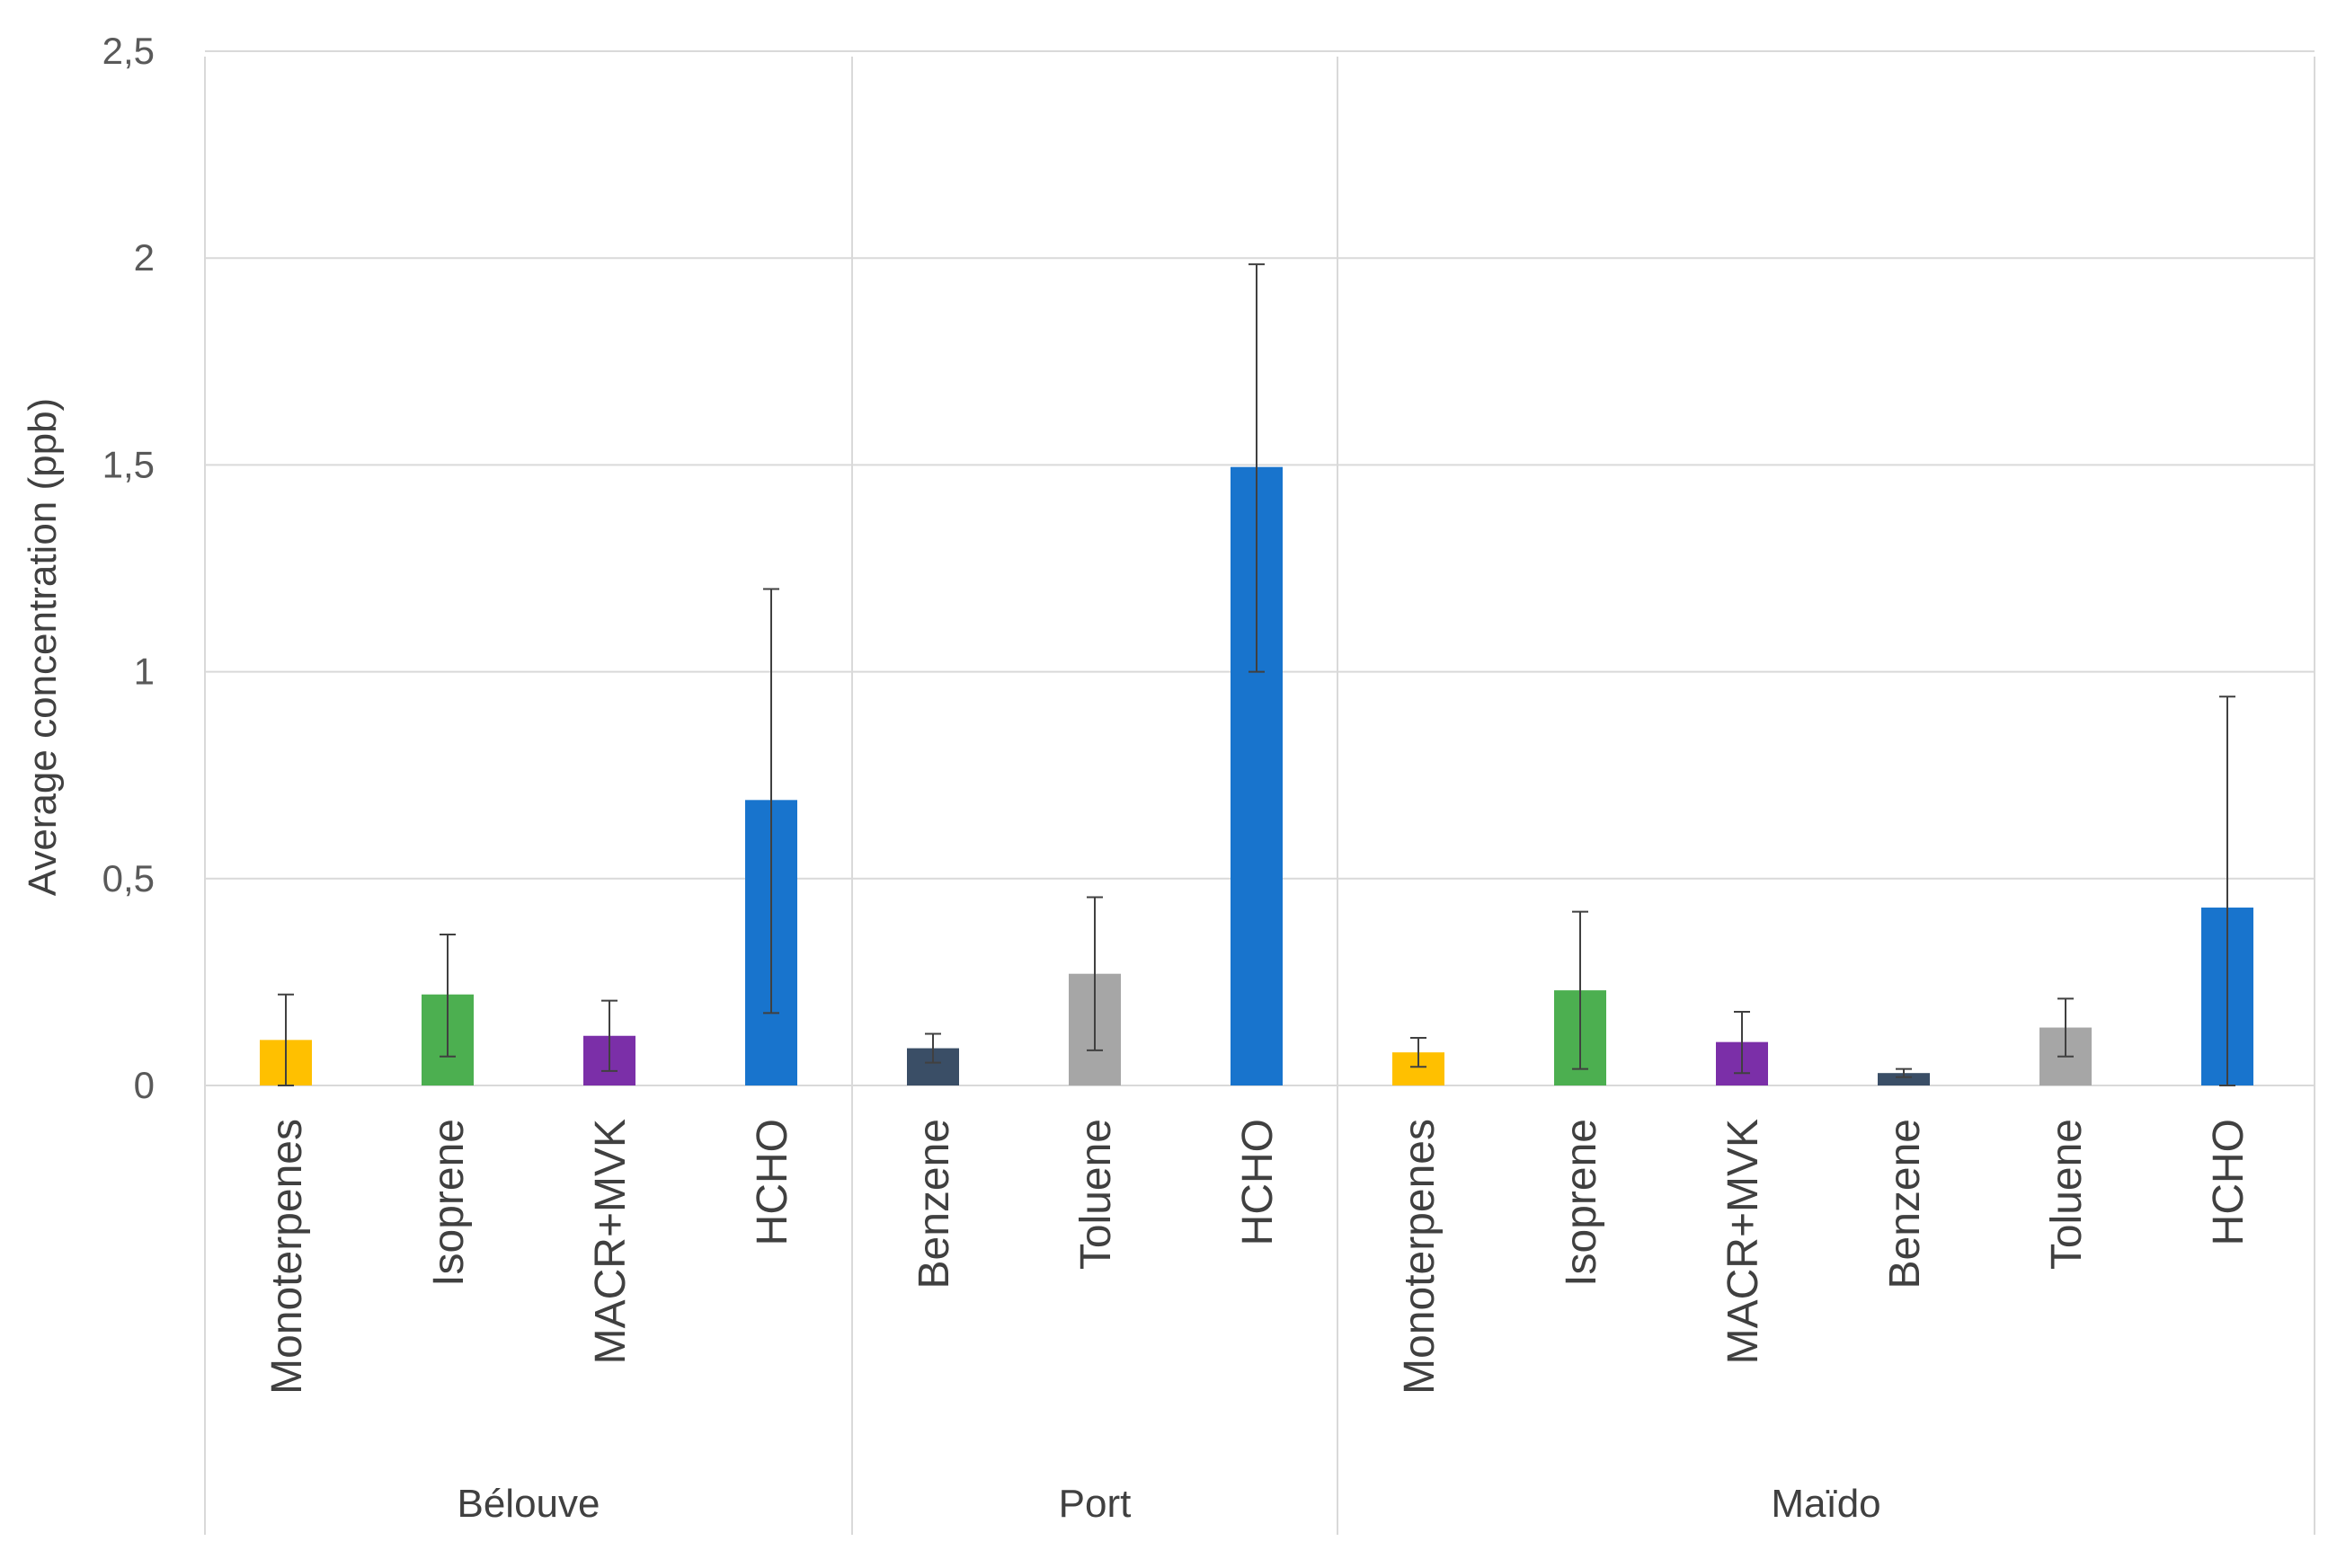 The width and height of the screenshot is (2337, 1568). What do you see at coordinates (128, 878) in the screenshot?
I see `y-tick-label: 0,5` at bounding box center [128, 878].